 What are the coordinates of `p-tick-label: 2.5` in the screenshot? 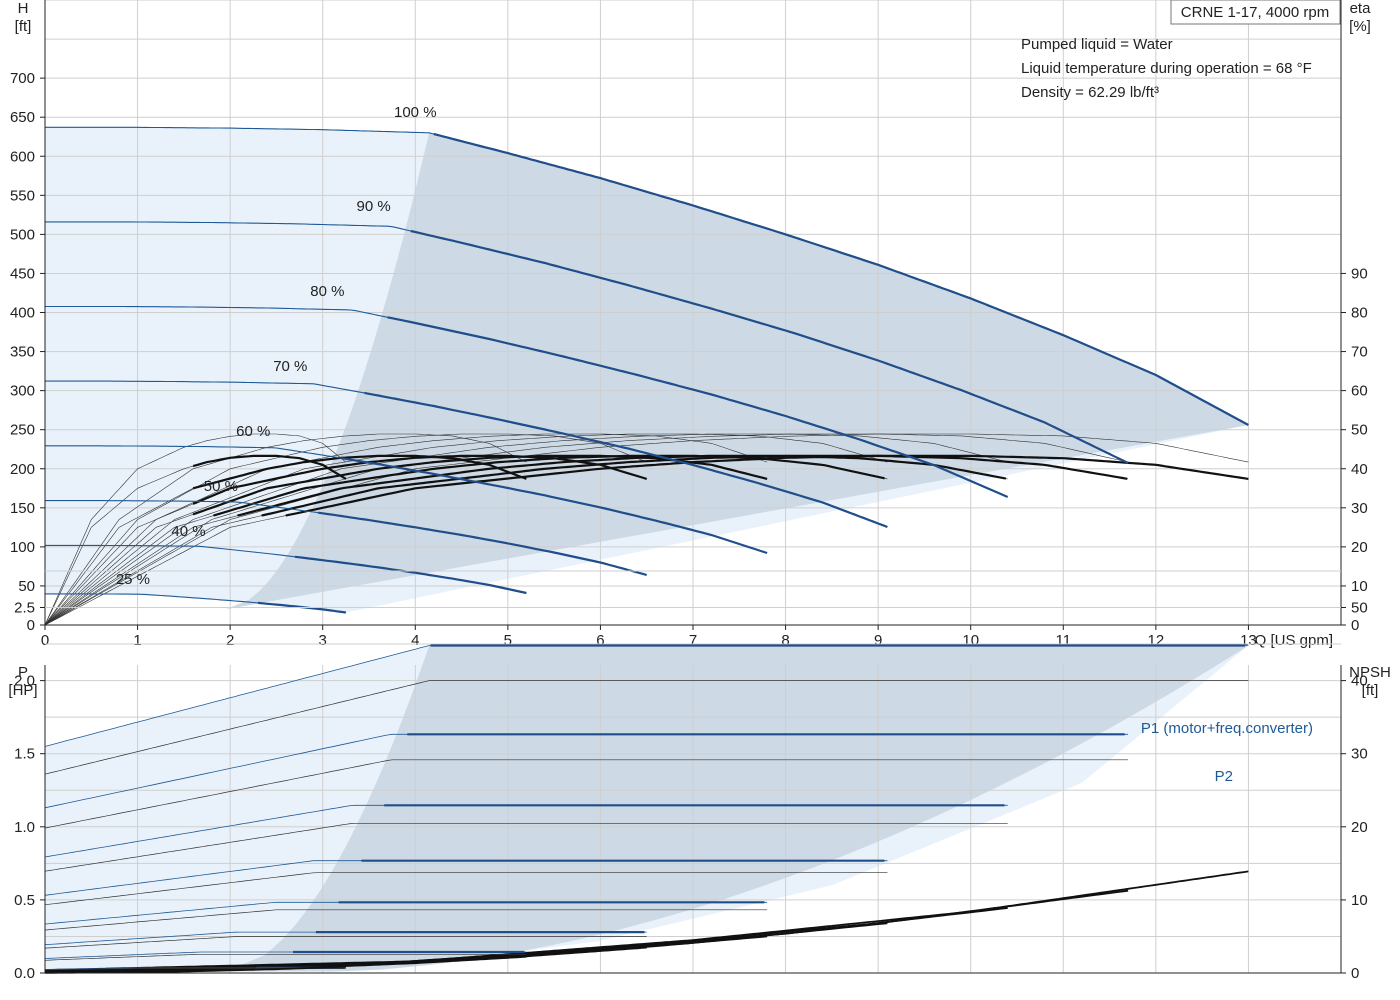 It's located at (24, 608).